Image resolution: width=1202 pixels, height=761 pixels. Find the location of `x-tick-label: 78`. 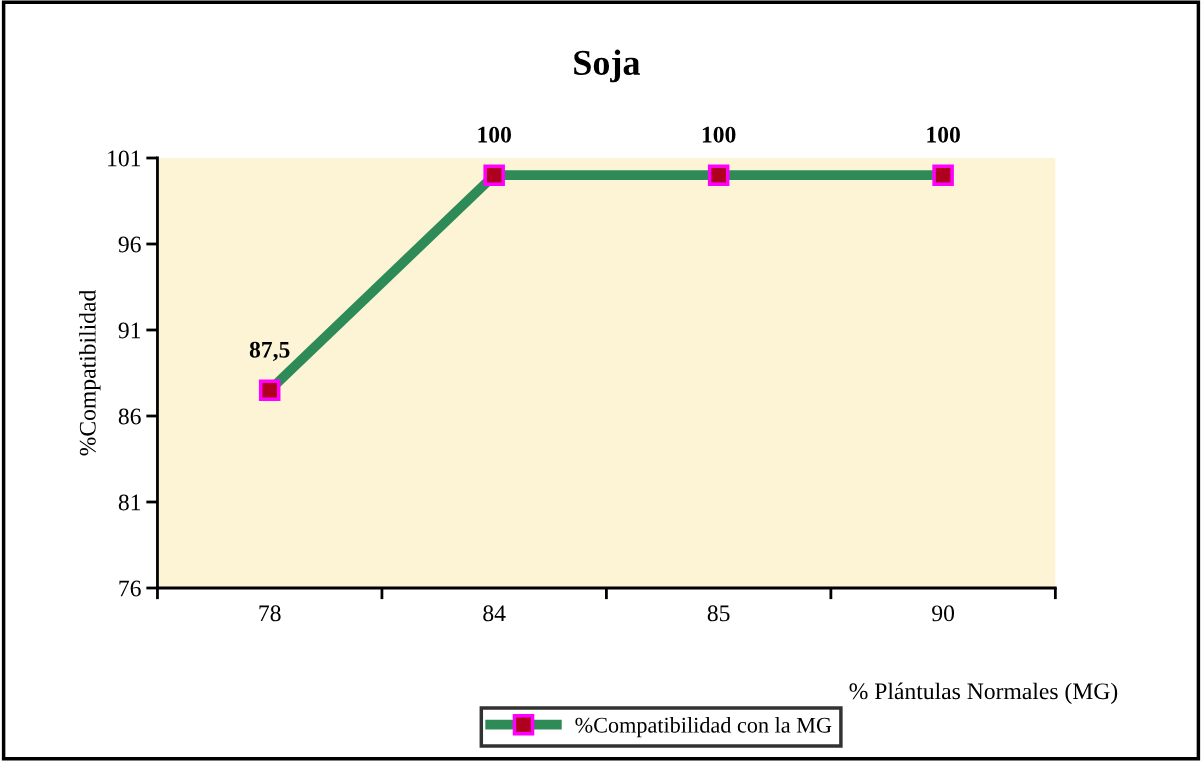

x-tick-label: 78 is located at coordinates (270, 613).